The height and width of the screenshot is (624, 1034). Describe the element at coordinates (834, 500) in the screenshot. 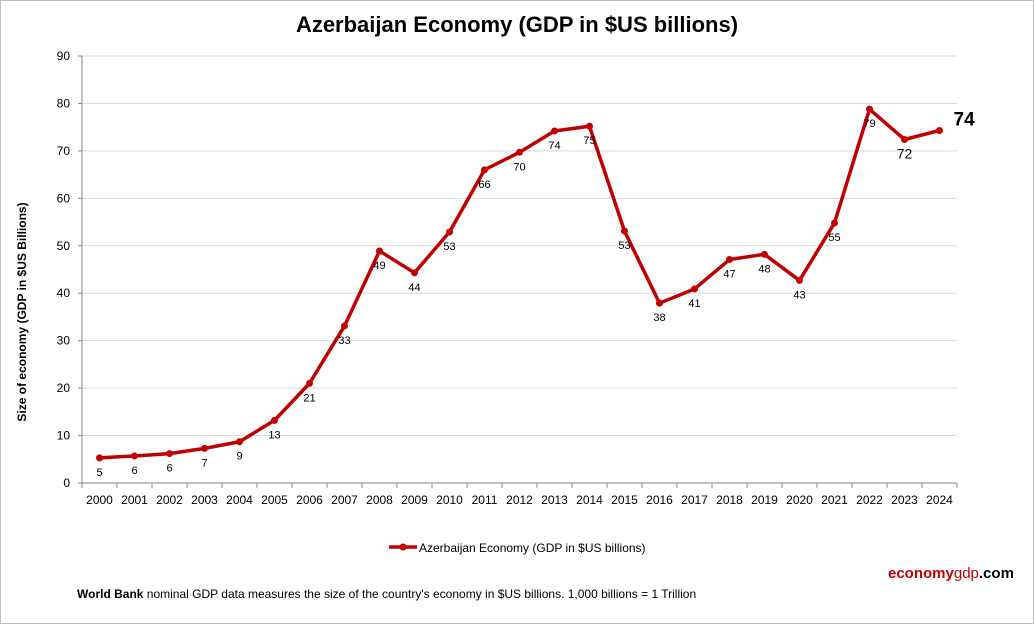

I see `x-tick-label: 2021` at that location.